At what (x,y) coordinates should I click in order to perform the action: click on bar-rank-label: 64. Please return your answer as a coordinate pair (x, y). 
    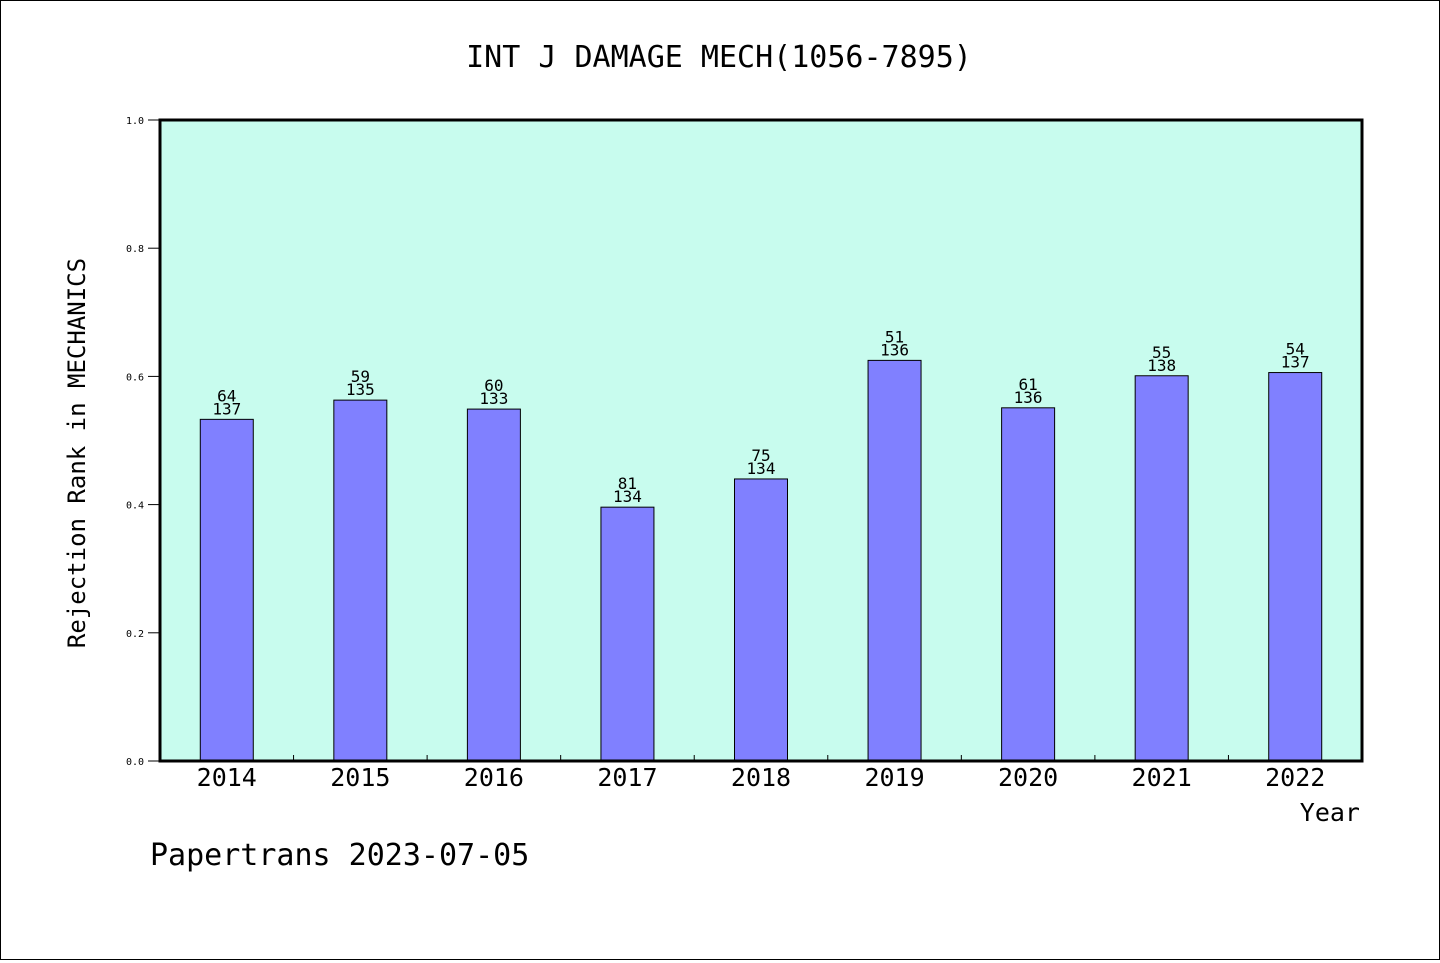
    Looking at the image, I should click on (226, 395).